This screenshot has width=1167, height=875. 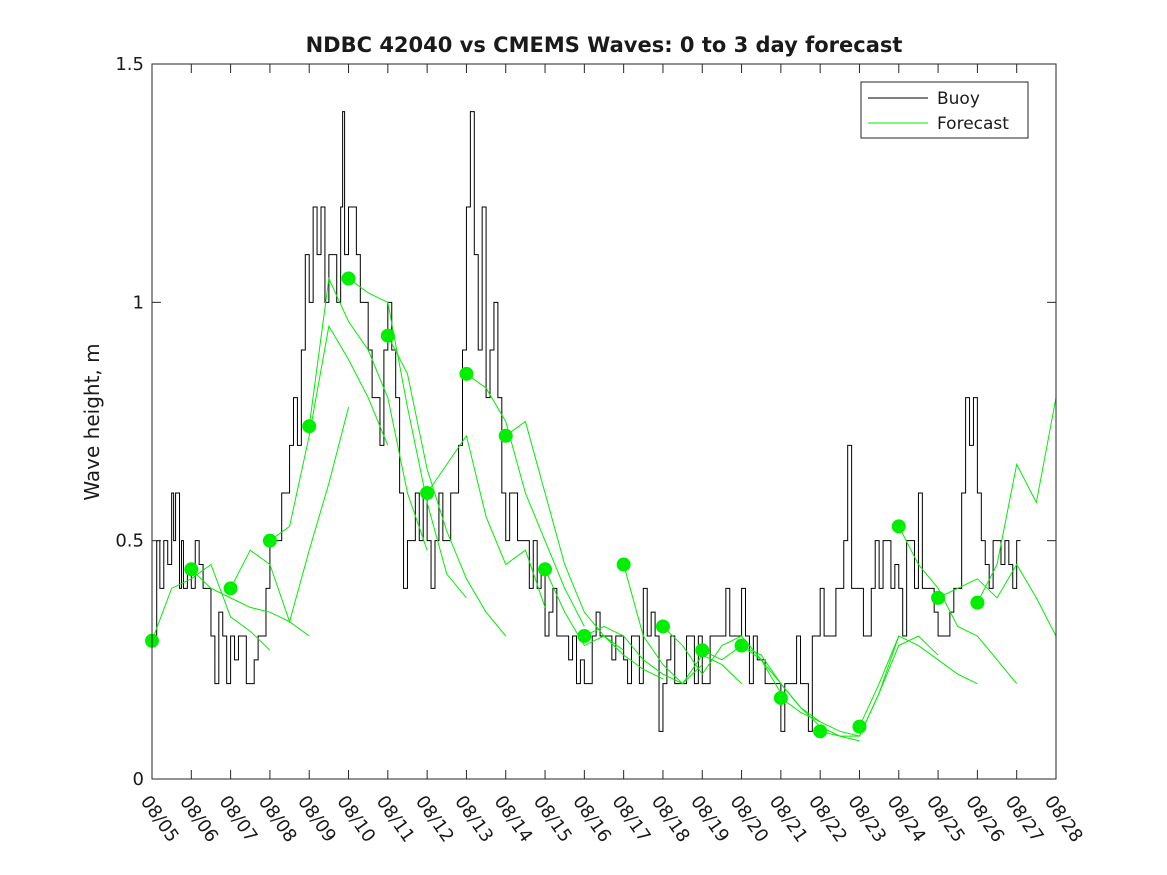 I want to click on x-tick-label: 08/07, so click(x=238, y=819).